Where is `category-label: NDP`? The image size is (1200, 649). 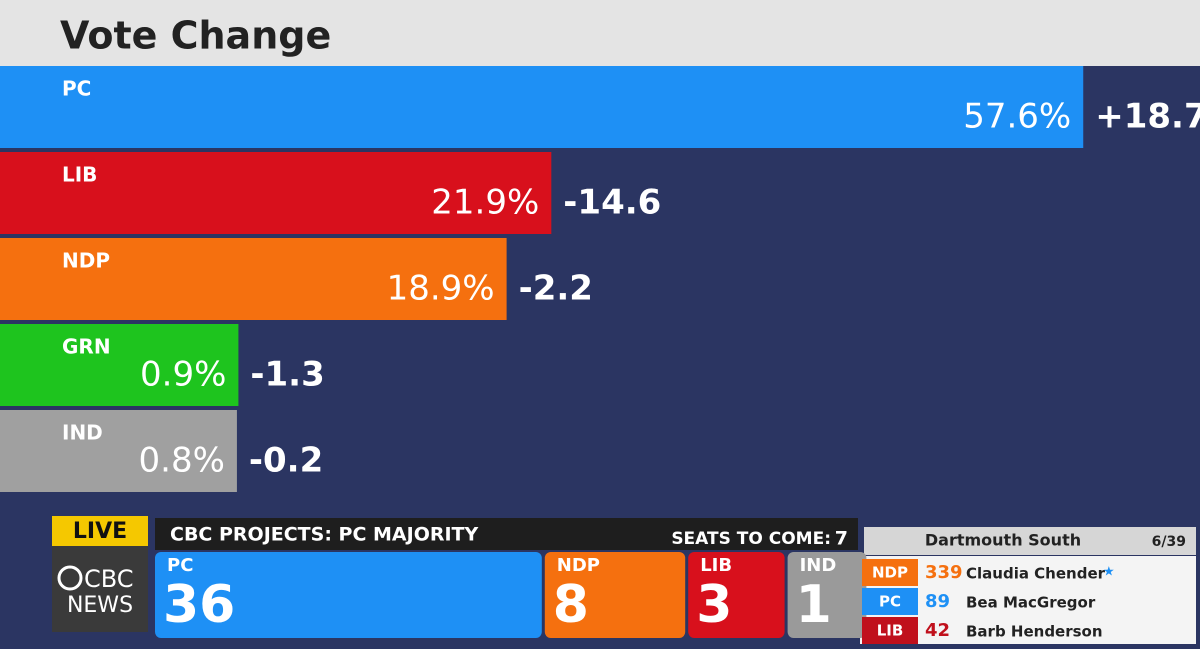 category-label: NDP is located at coordinates (86, 261).